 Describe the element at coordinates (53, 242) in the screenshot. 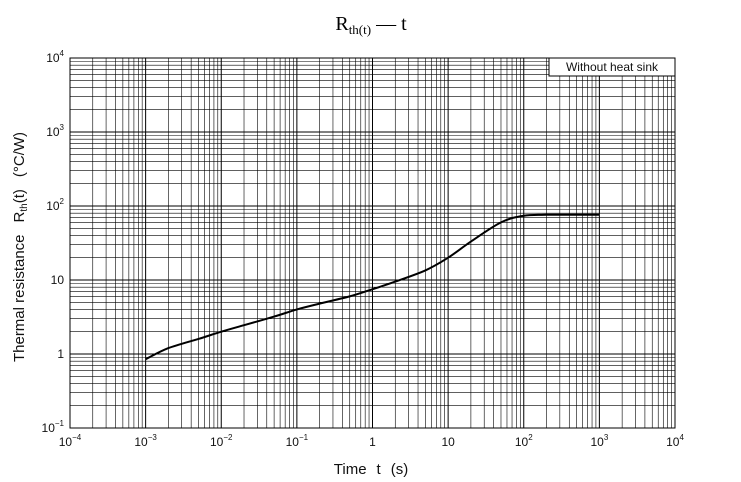

I see `y-tick-labels: 10⁻¹ 1 10 10² 10³ 10⁴` at that location.